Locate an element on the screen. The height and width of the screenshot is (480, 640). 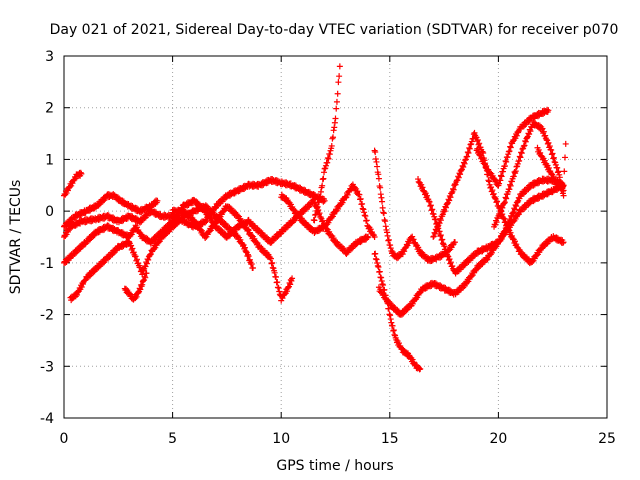
x-tick-labels: 0 5 10 15 20 25 is located at coordinates (338, 439).